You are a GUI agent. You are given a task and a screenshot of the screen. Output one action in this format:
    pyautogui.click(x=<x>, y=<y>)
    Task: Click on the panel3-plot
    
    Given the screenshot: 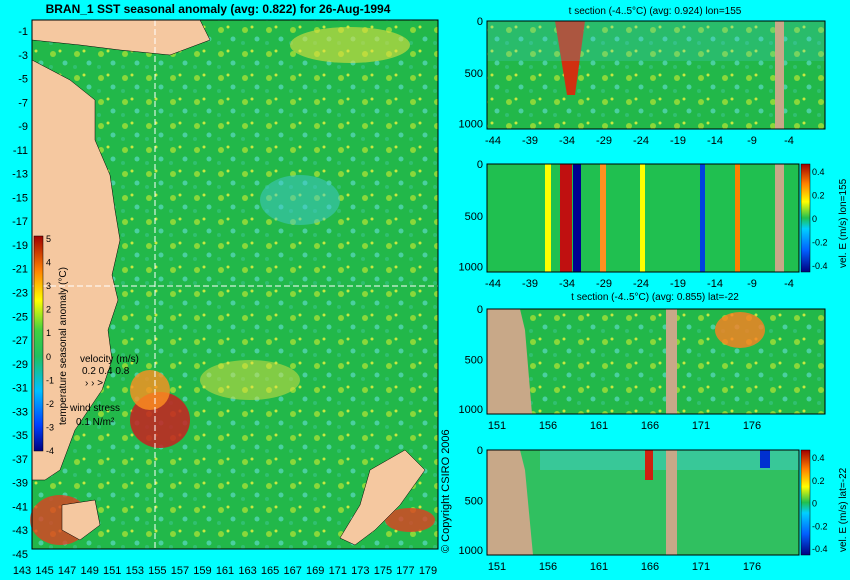 What is the action you would take?
    pyautogui.click(x=656, y=361)
    